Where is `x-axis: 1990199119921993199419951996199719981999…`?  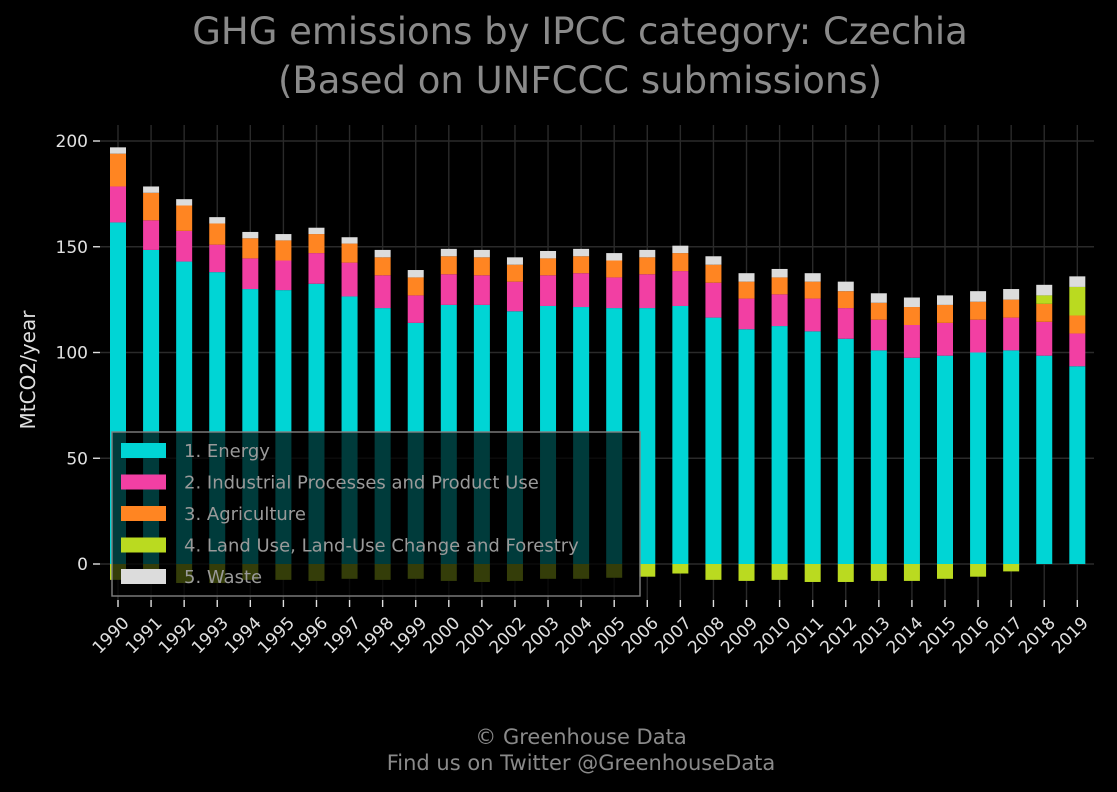
x-axis: 1990199119921993199419951996199719981999… is located at coordinates (591, 629).